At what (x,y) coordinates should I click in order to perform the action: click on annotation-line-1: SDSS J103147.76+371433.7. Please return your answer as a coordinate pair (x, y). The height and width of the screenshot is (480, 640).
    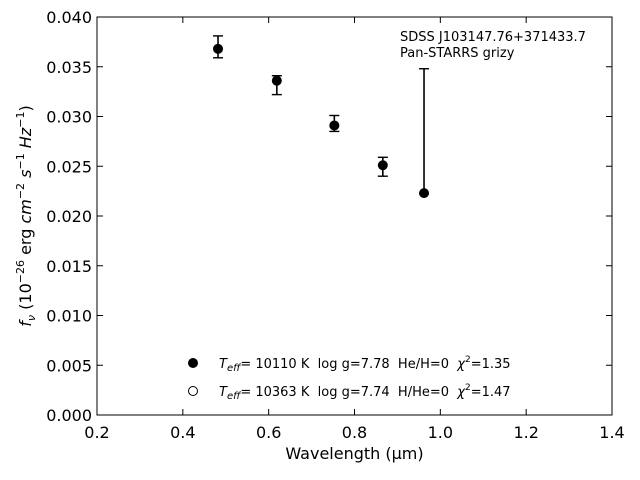
    Looking at the image, I should click on (493, 37).